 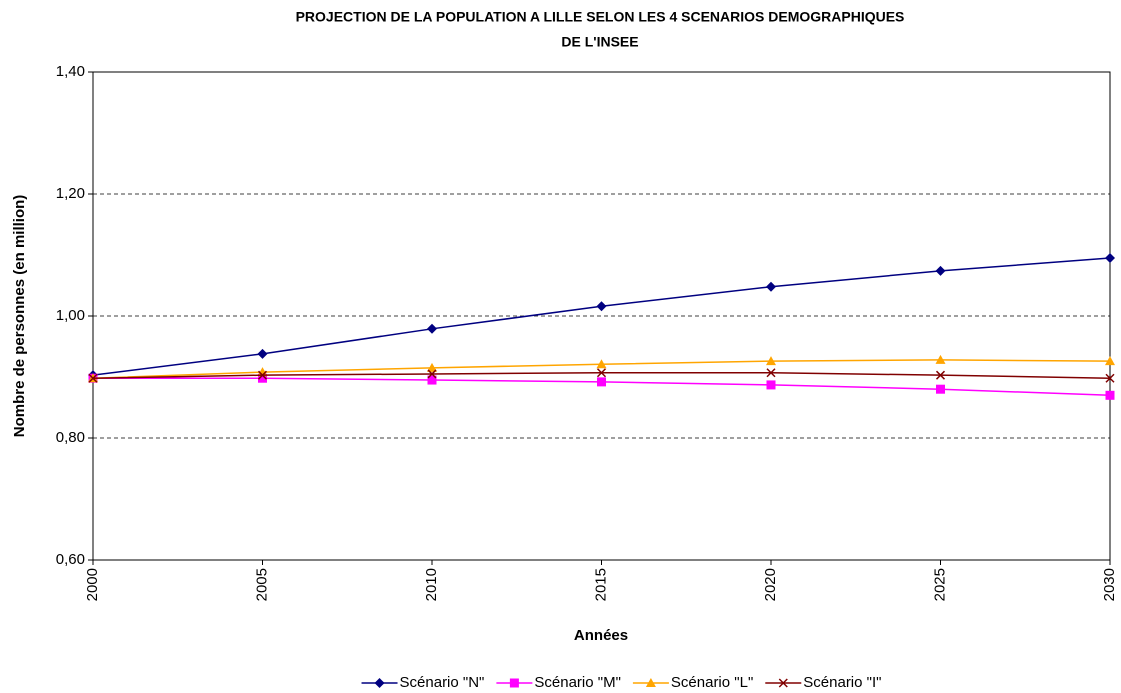 What do you see at coordinates (600, 584) in the screenshot?
I see `x-tick-label: 2015` at bounding box center [600, 584].